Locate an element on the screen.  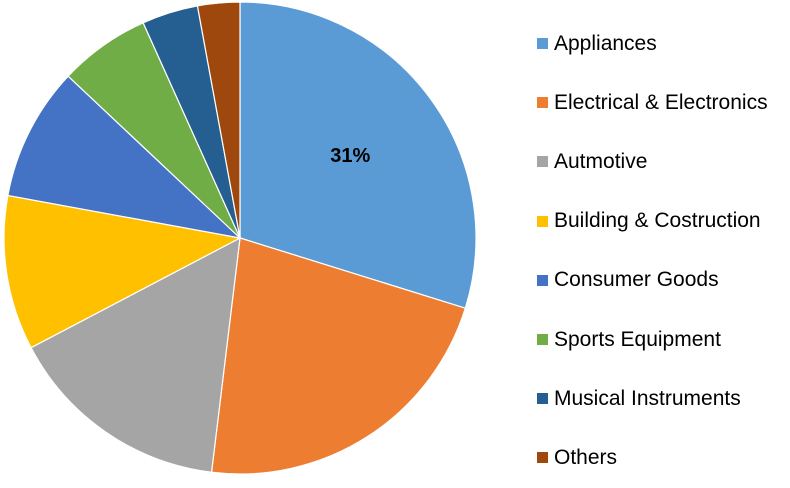
legend-item-3: Building & Costruction is located at coordinates (652, 221).